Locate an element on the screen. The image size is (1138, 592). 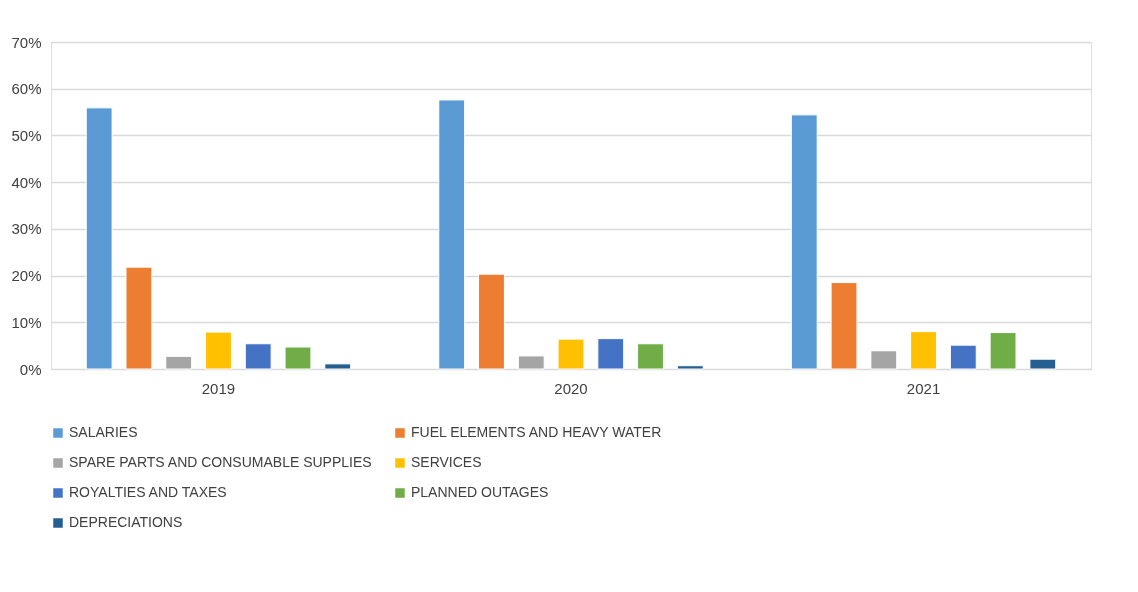
y-tick-label: 10% is located at coordinates (26, 322).